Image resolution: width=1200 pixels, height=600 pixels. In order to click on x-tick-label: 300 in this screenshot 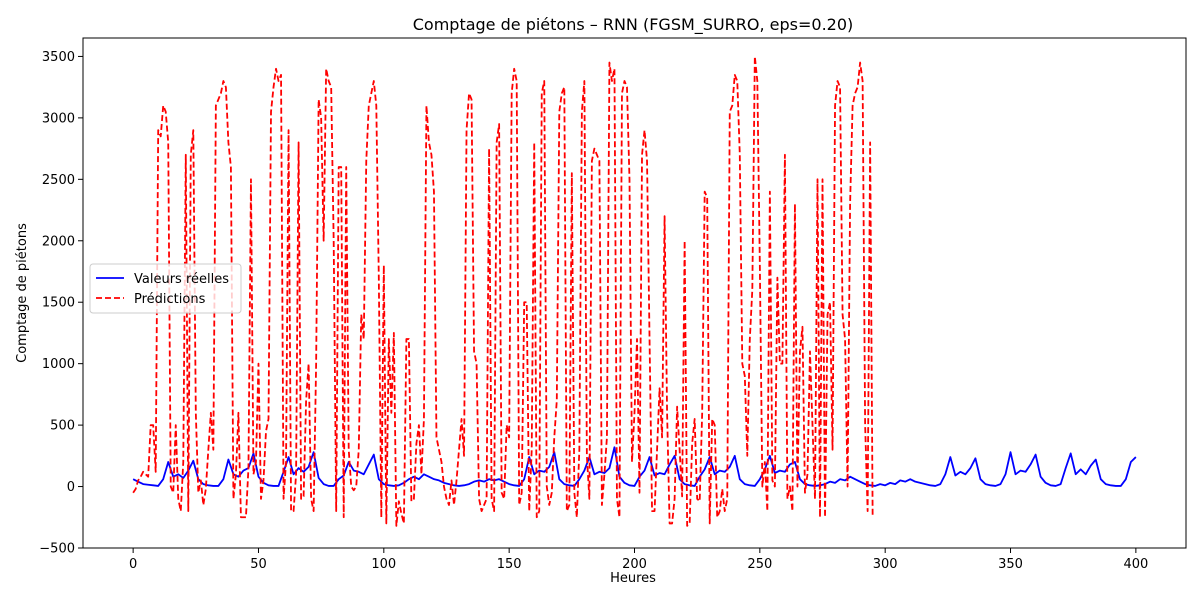, I will do `click(885, 564)`.